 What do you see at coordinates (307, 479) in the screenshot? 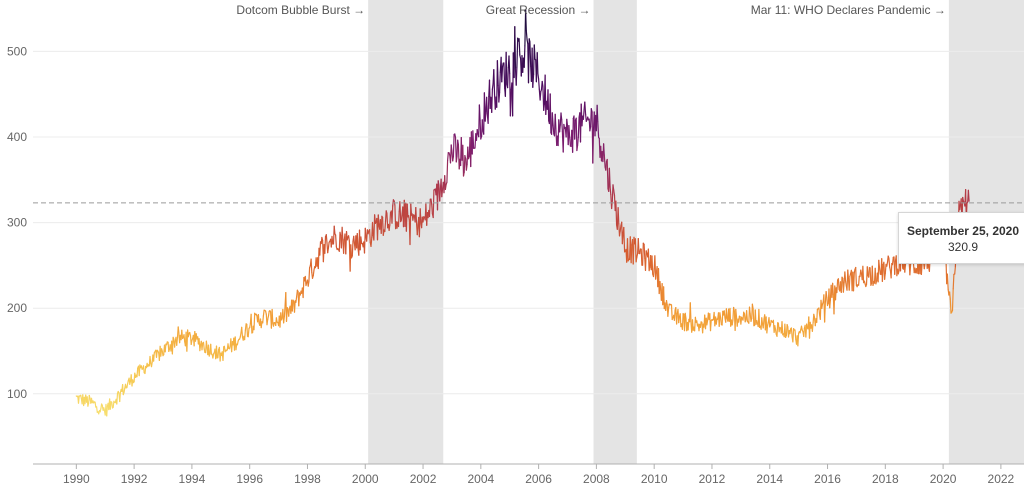
I see `x-tick-label: 1998` at bounding box center [307, 479].